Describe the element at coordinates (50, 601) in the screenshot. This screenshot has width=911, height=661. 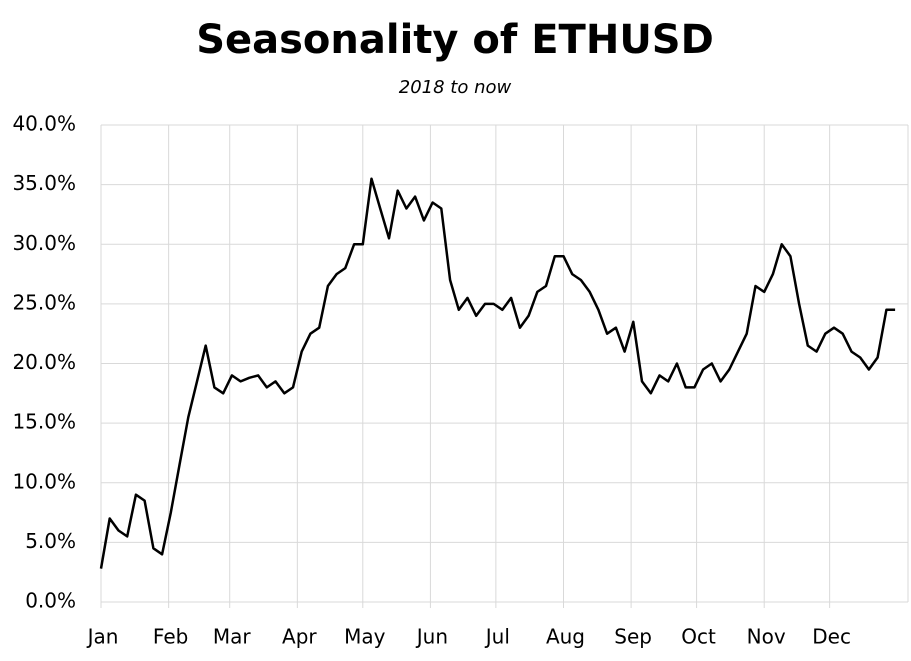
I see `y-tick-label: 0.0%` at that location.